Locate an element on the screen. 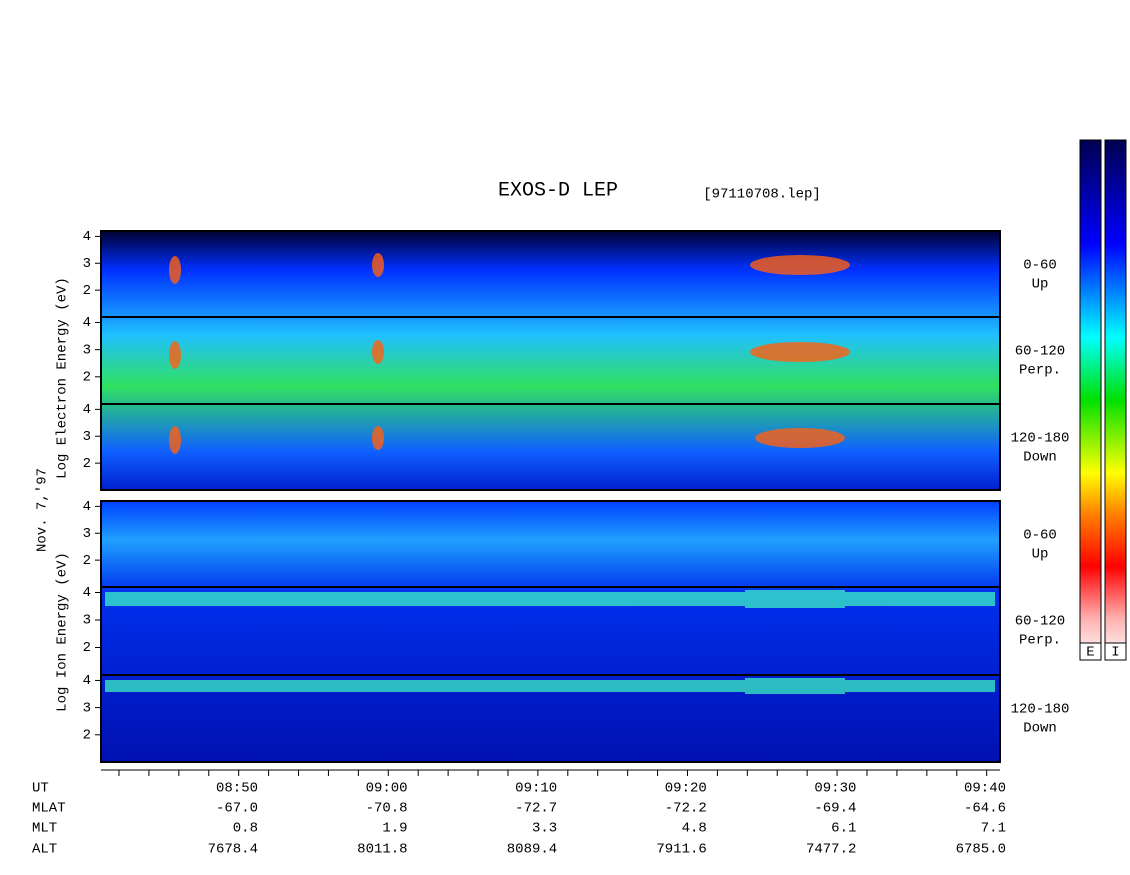 This screenshot has height=875, width=1130. date: Nov. 7,'97 is located at coordinates (43, 510).